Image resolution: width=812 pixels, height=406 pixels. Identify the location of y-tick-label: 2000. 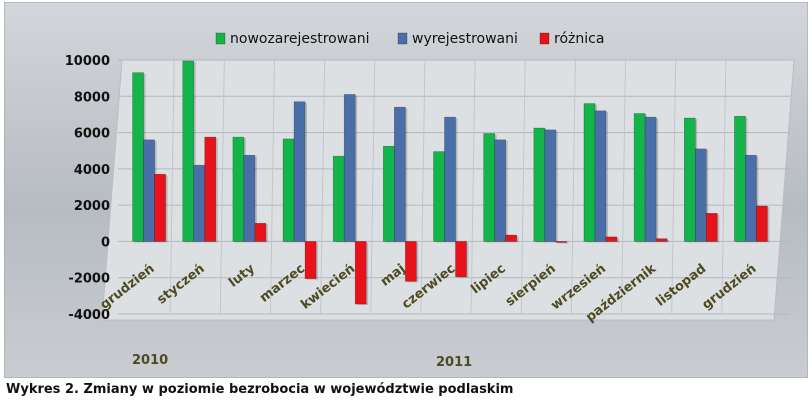
(92, 206).